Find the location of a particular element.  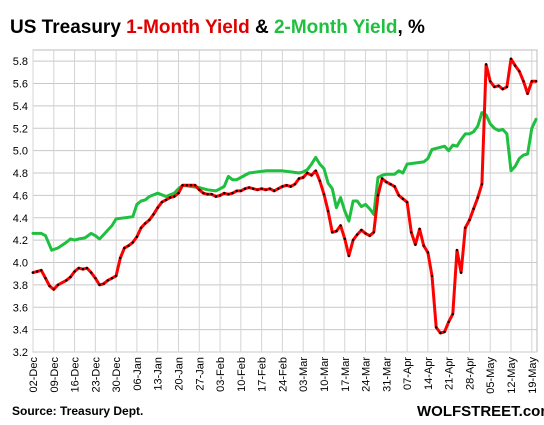

x-tick-label: 13-Jan is located at coordinates (159, 374).